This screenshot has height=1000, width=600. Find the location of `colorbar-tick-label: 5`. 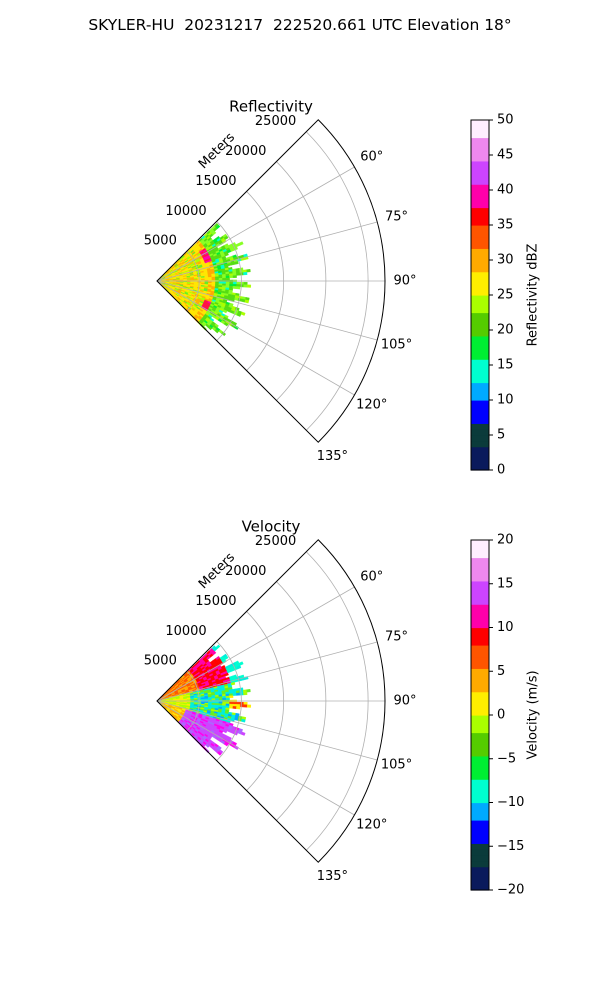

colorbar-tick-label: 5 is located at coordinates (501, 435).